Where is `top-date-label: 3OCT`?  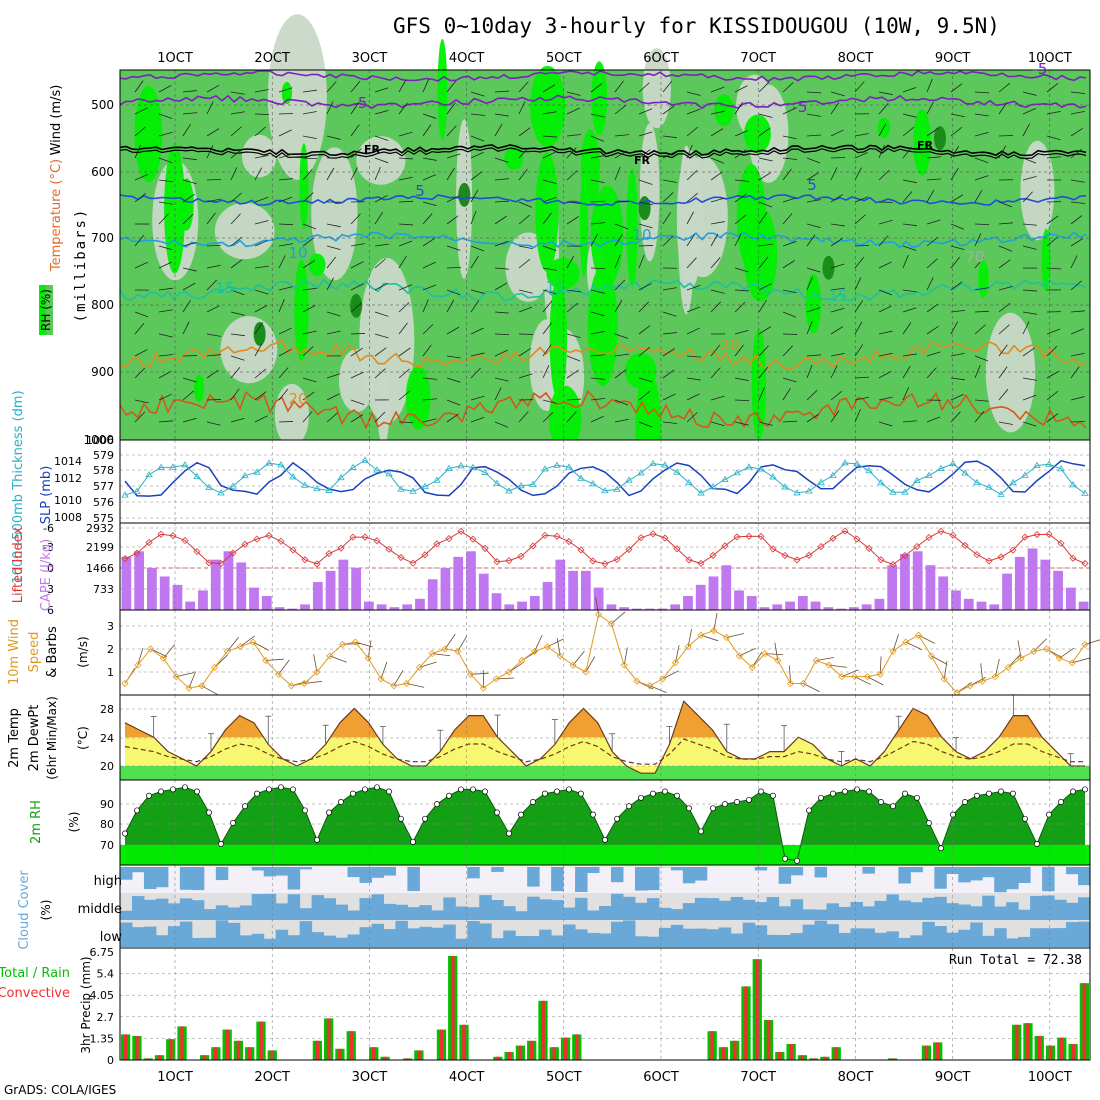
top-date-label: 3OCT is located at coordinates (370, 58).